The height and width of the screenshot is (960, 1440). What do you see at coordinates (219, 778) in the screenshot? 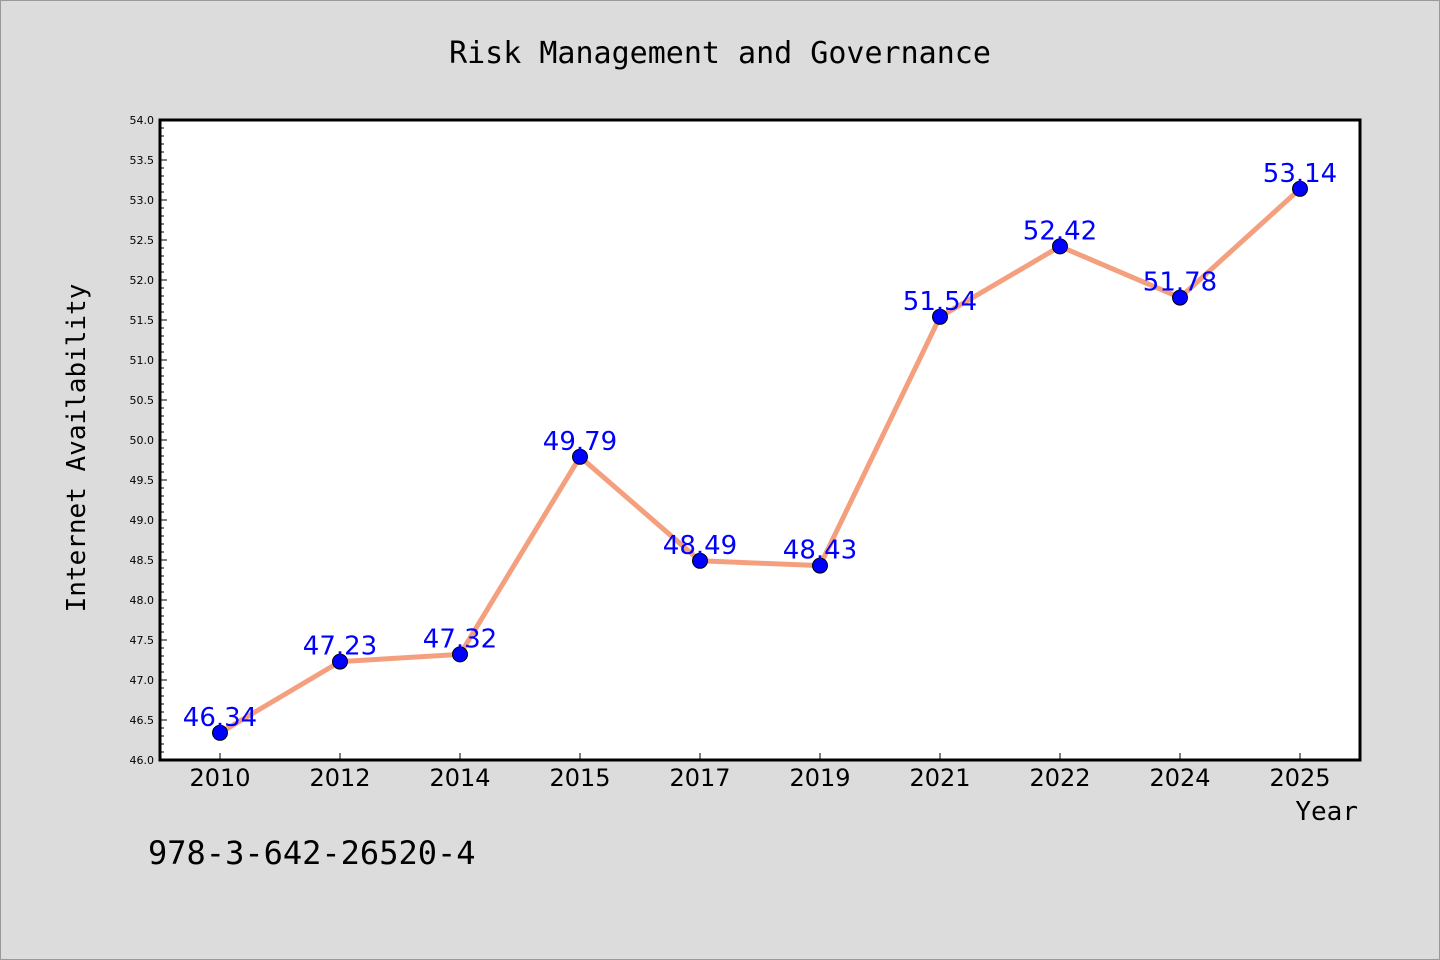
I see `x-tick-label: 2010` at bounding box center [219, 778].